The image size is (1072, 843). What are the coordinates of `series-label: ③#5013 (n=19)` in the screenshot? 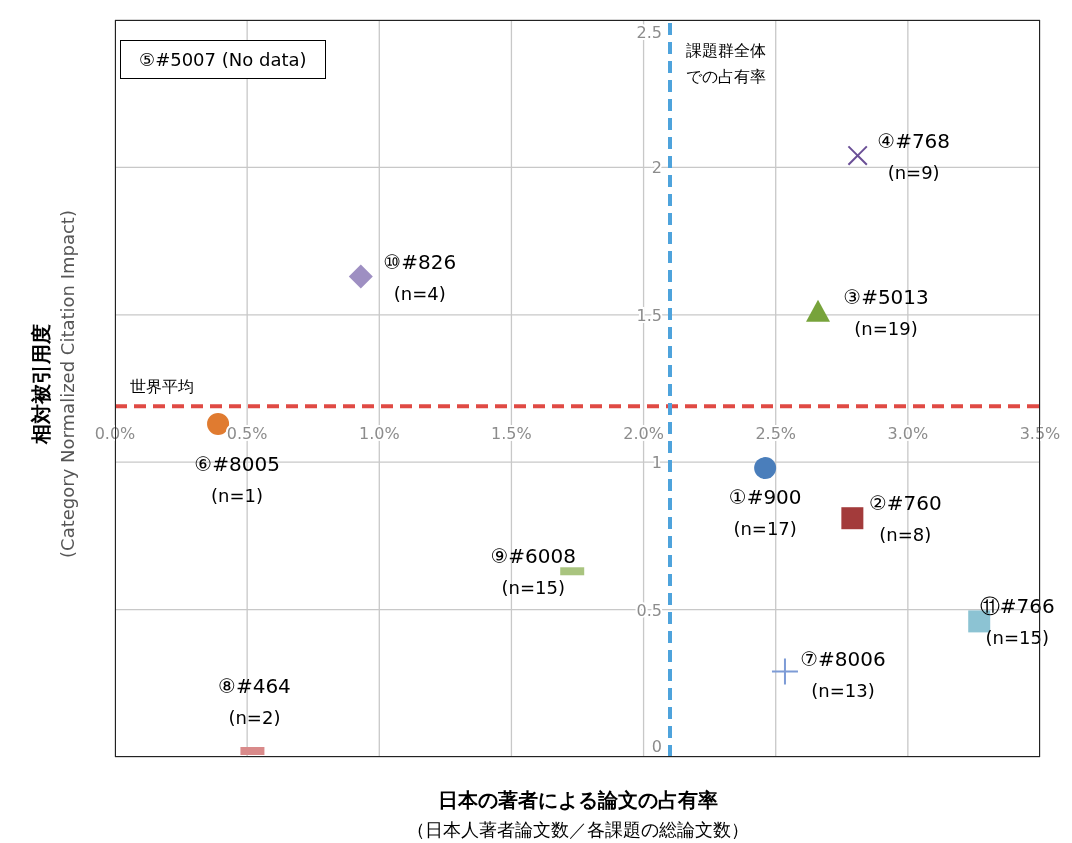 It's located at (886, 311).